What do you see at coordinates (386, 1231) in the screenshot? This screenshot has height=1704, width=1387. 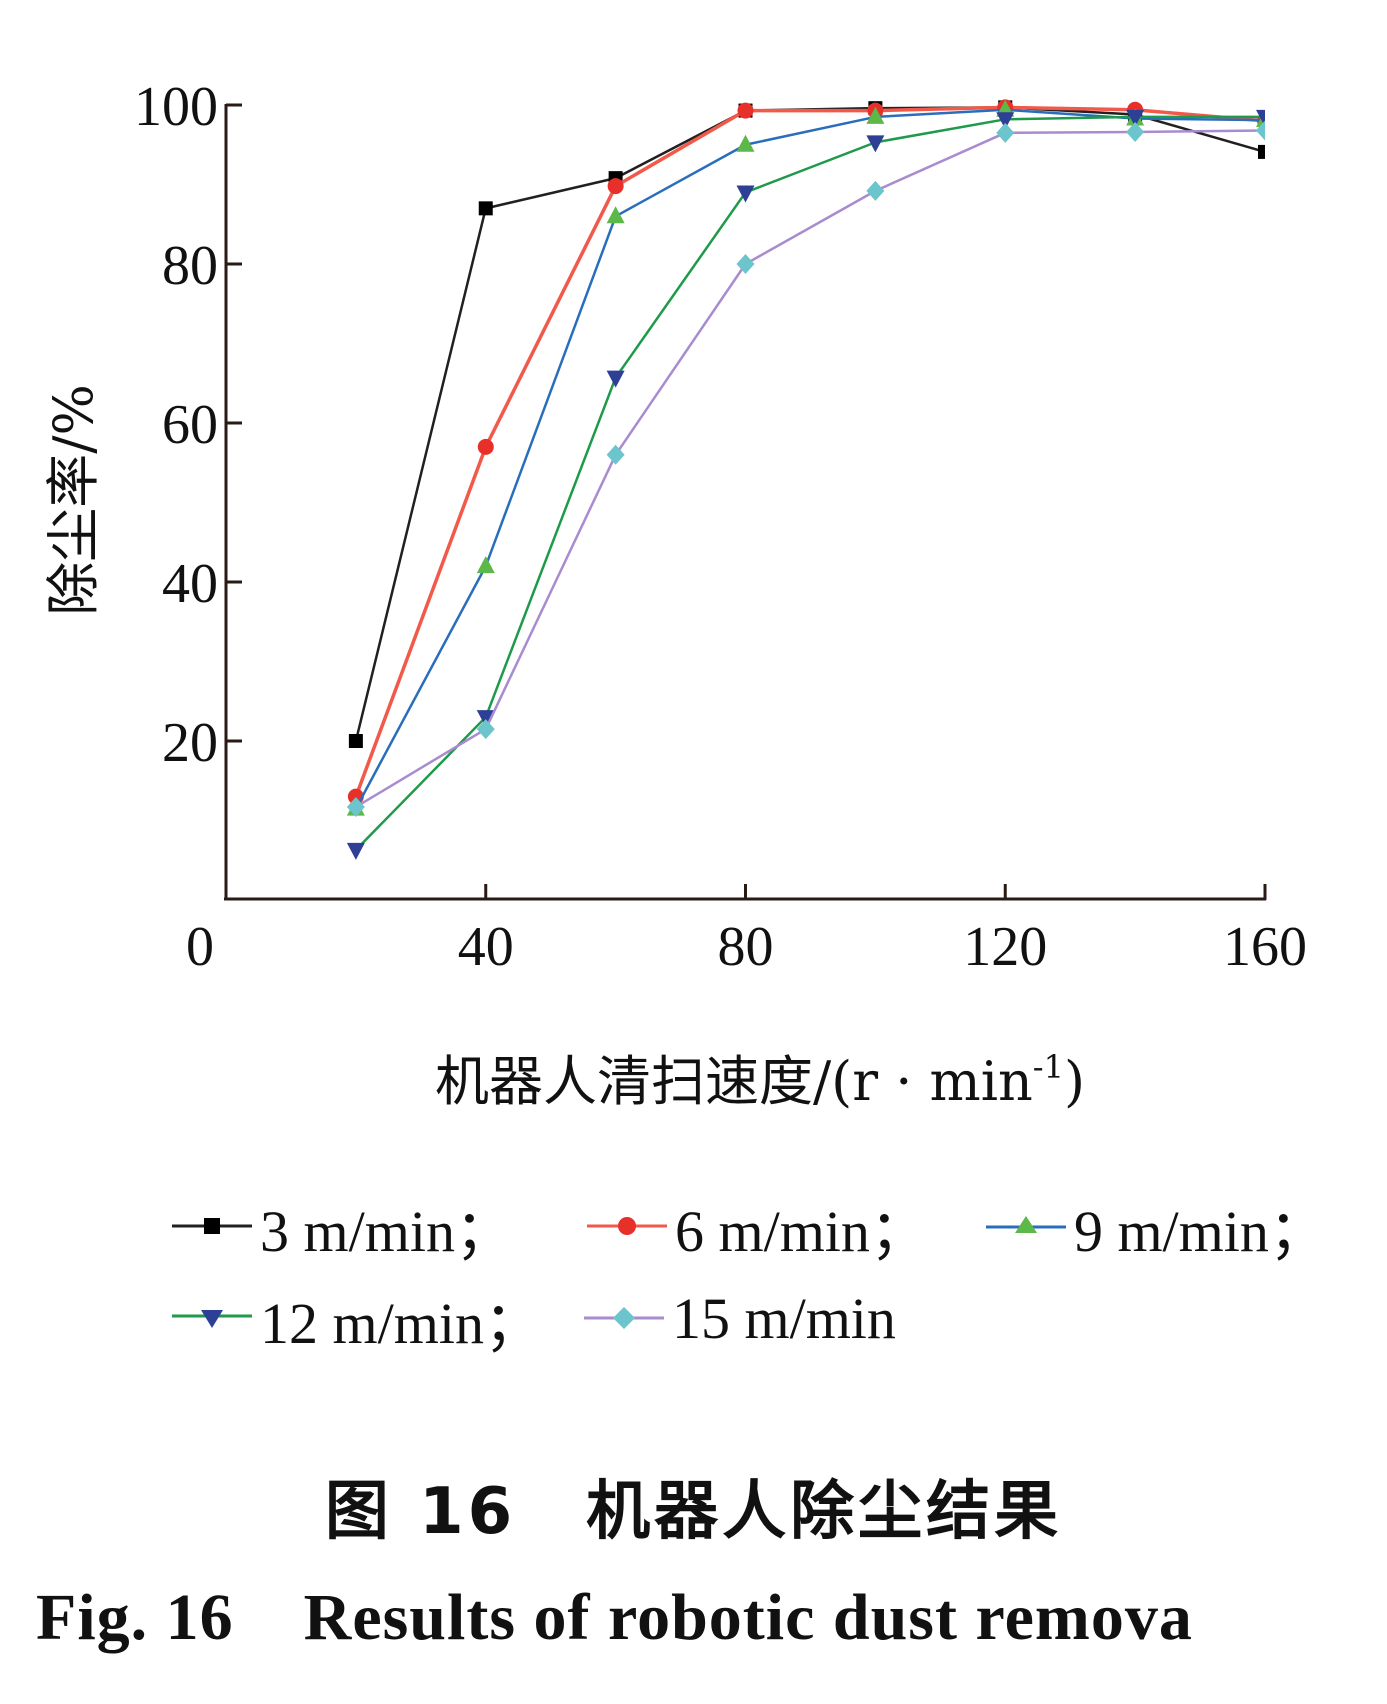 I see `legend-label: 3 m/min；` at bounding box center [386, 1231].